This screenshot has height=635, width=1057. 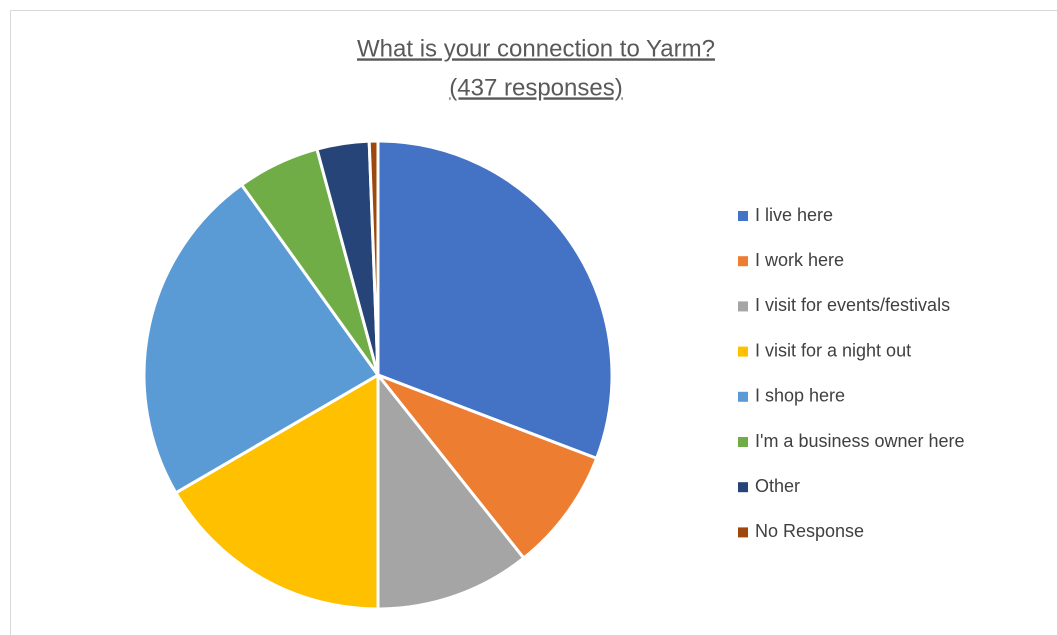 I want to click on chart-subtitle: (437 responses), so click(x=535, y=87).